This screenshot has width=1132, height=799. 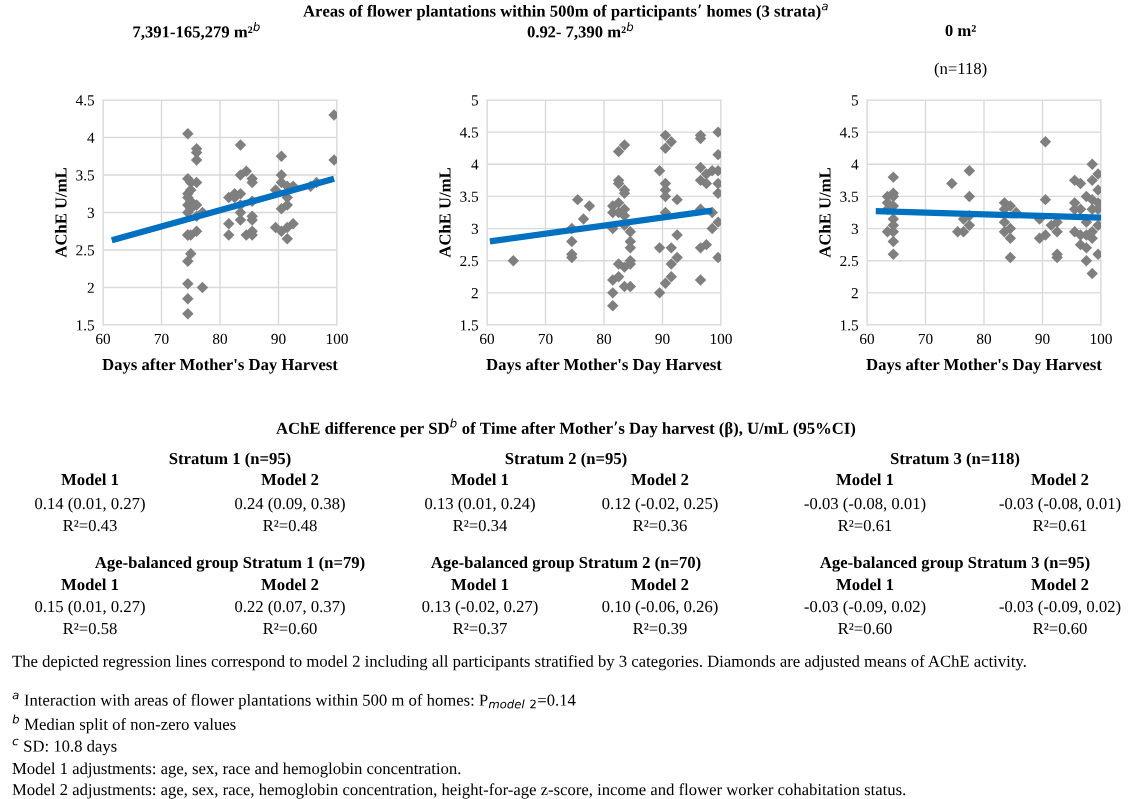 What do you see at coordinates (480, 505) in the screenshot?
I see `text: 0.13 (0.01, 0.24)` at bounding box center [480, 505].